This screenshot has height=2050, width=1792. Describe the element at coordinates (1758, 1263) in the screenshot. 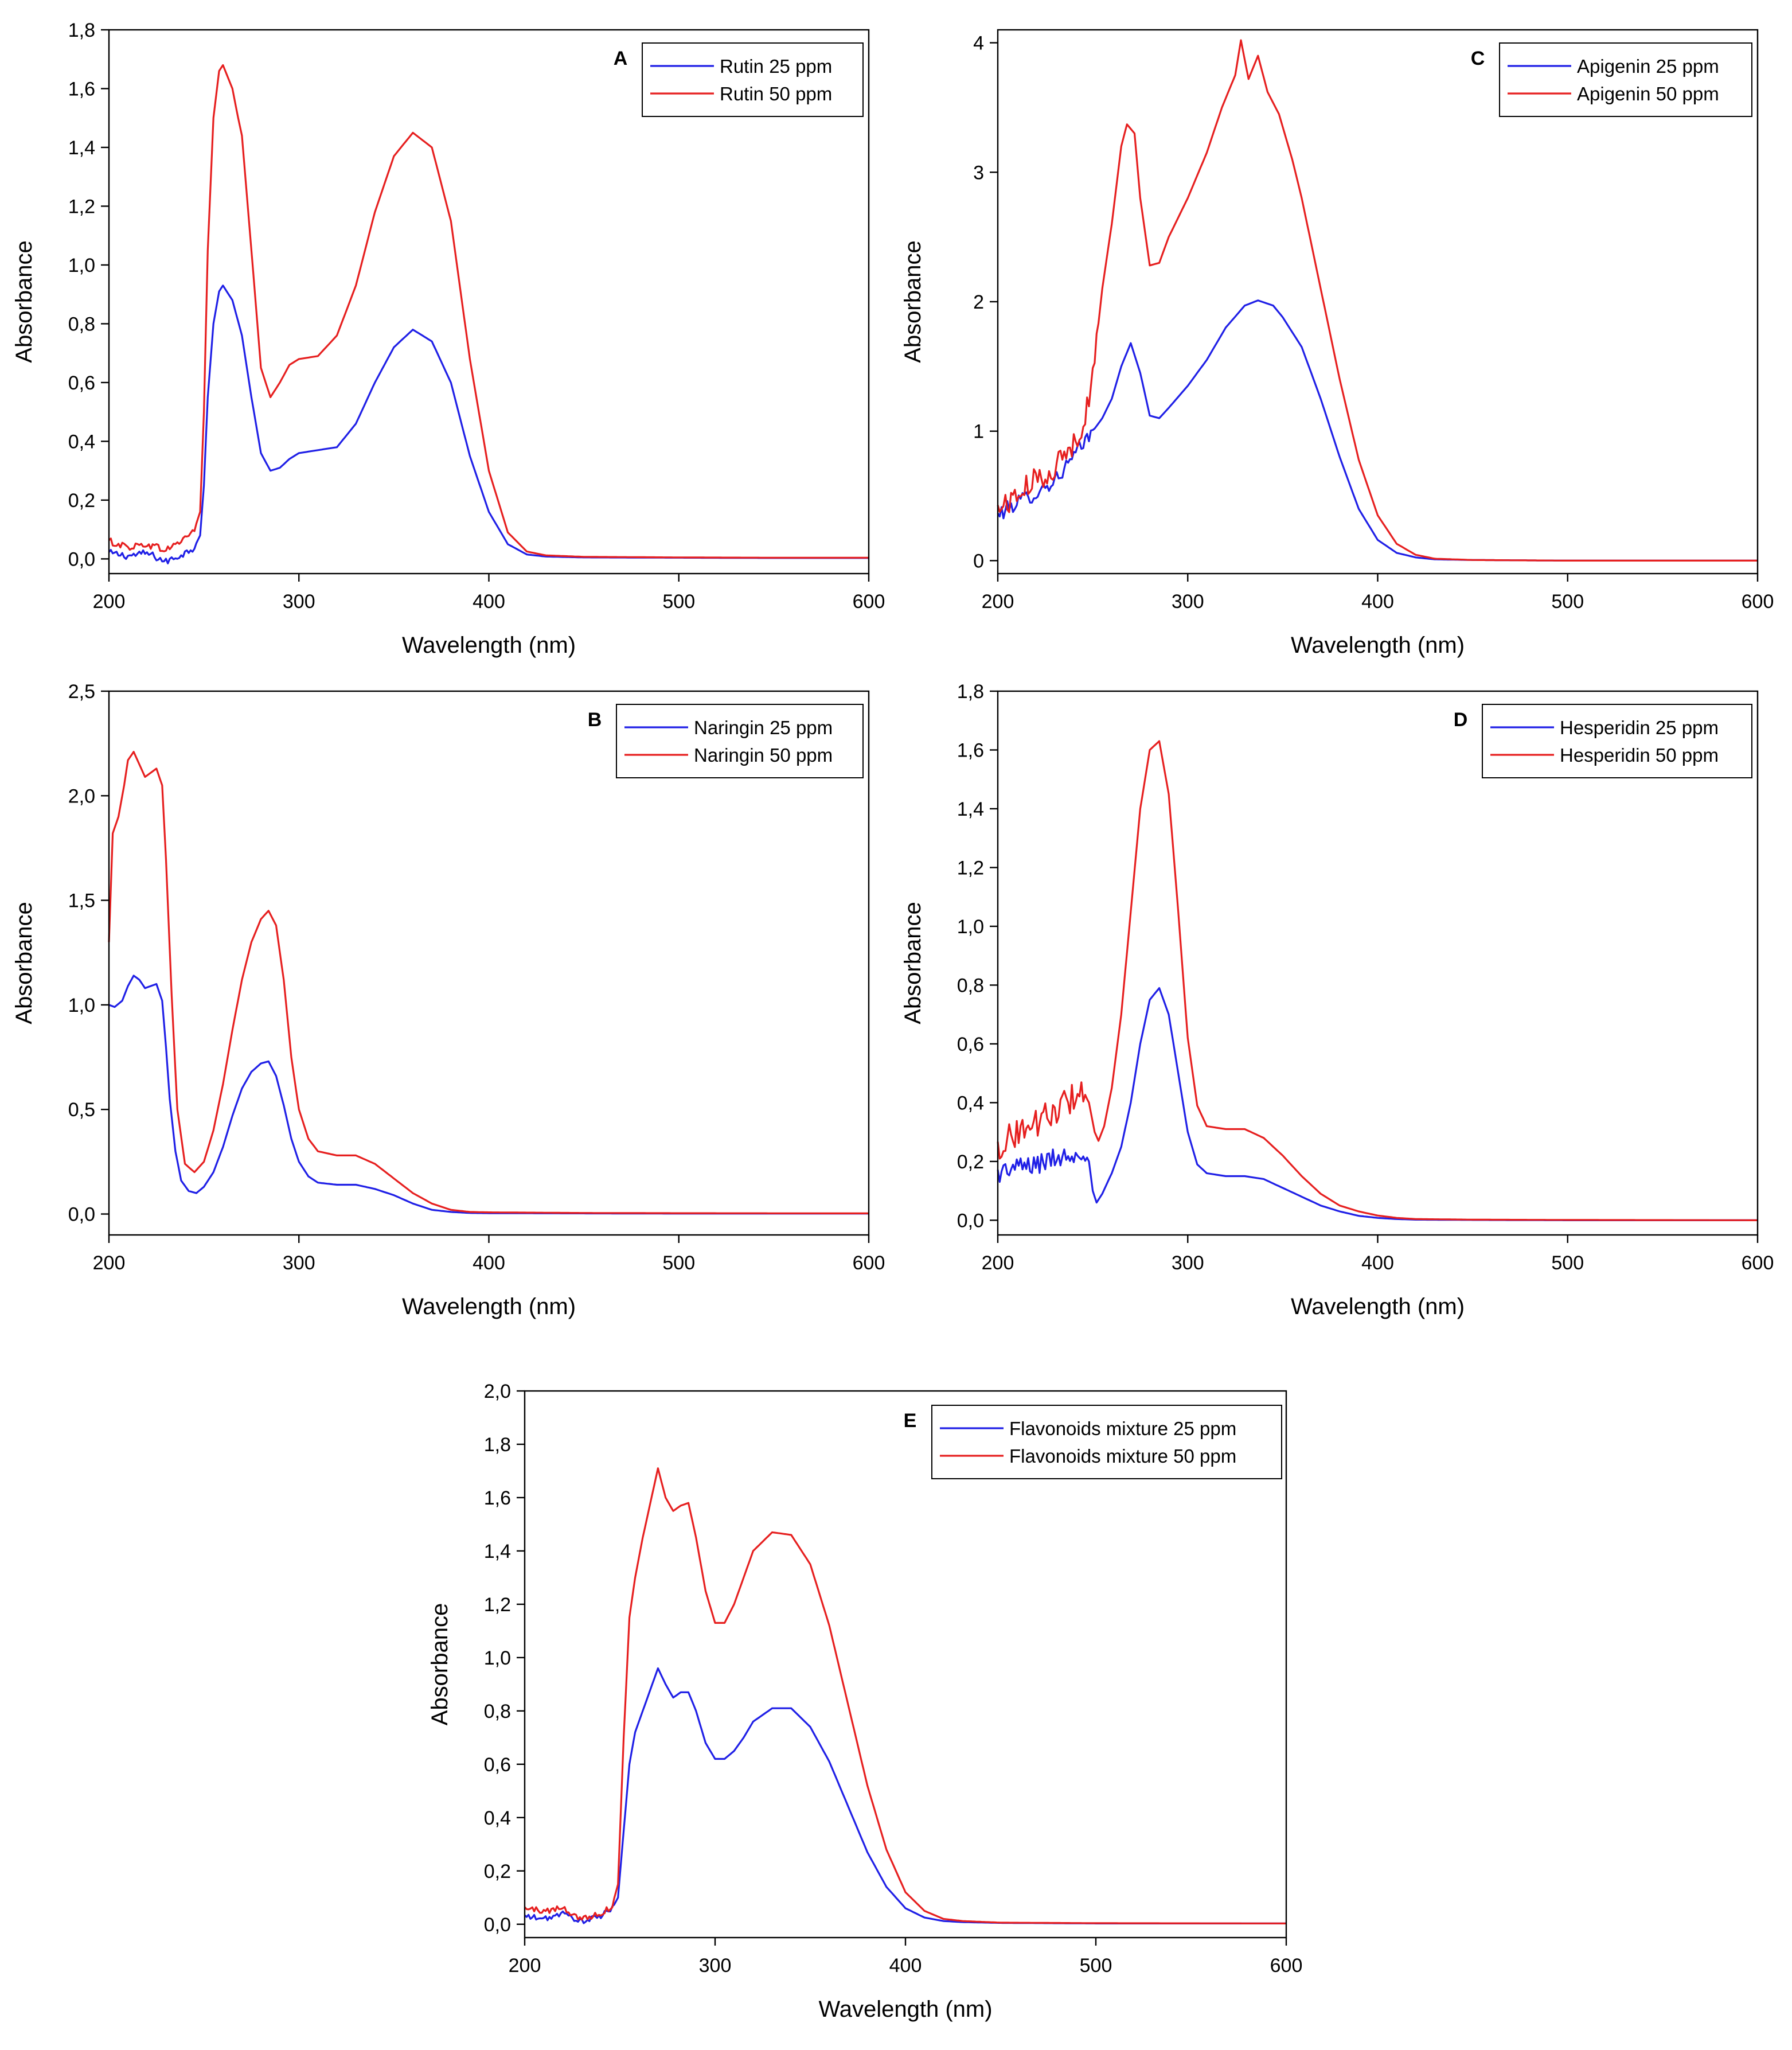

I see `x-tick-label-d: 600` at that location.